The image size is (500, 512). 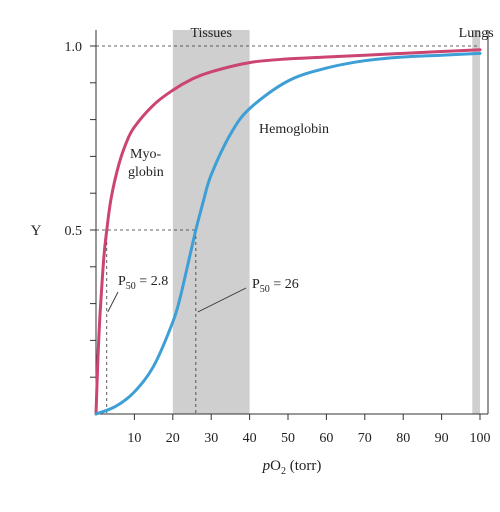 What do you see at coordinates (365, 438) in the screenshot?
I see `x-tick-label: 70` at bounding box center [365, 438].